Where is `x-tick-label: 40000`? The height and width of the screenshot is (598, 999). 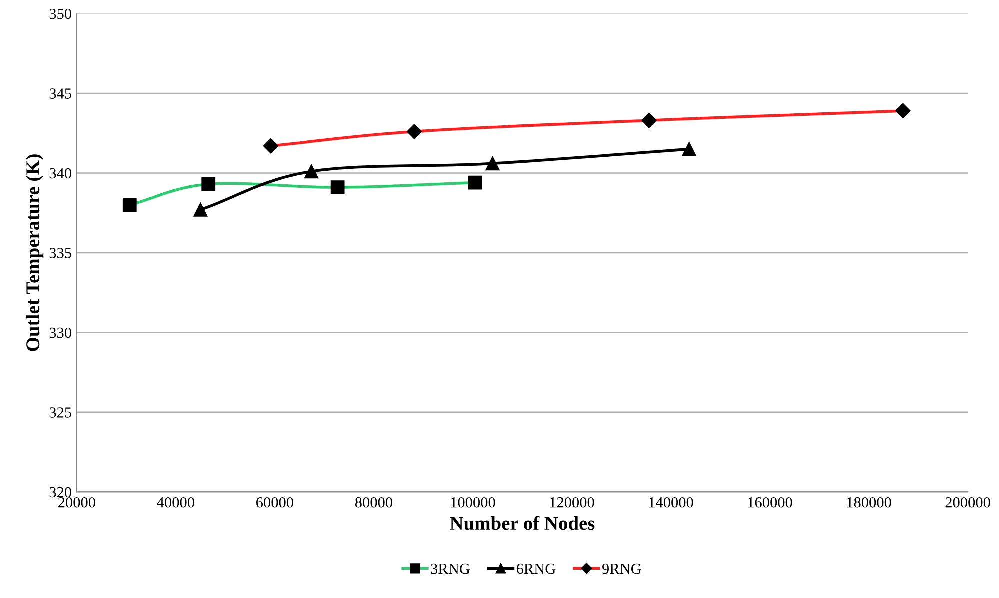 x-tick-label: 40000 is located at coordinates (175, 502).